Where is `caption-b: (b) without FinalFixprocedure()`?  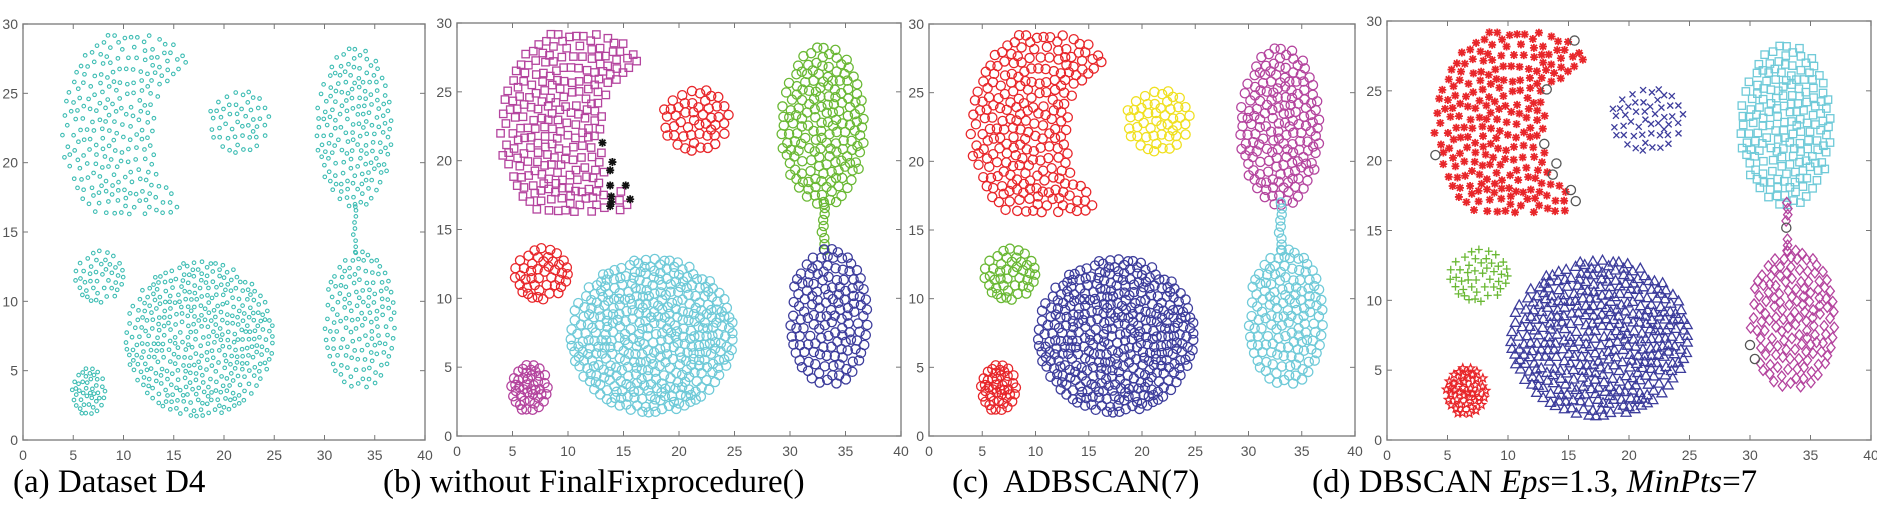
caption-b: (b) without FinalFixprocedure() is located at coordinates (594, 482).